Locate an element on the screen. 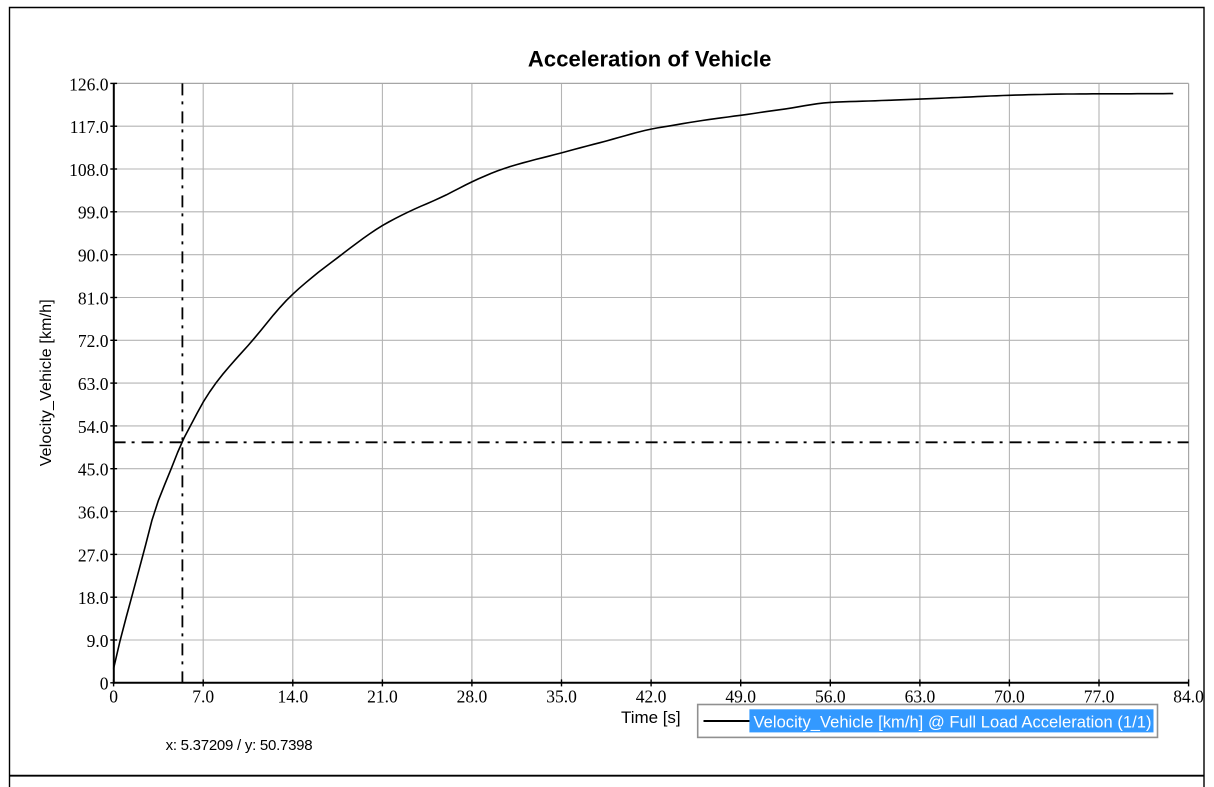  svg-text: 99.0 is located at coordinates (93, 213).